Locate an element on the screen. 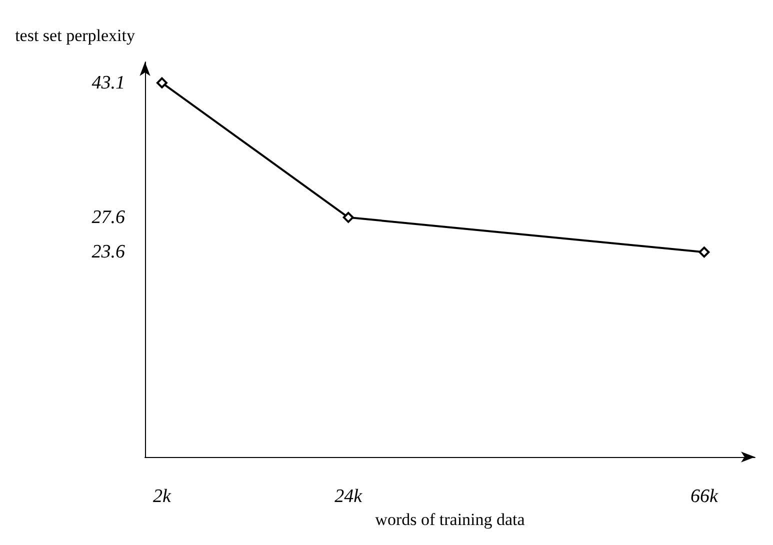 This screenshot has height=545, width=773. y-tick-label: 27.6 is located at coordinates (109, 217).